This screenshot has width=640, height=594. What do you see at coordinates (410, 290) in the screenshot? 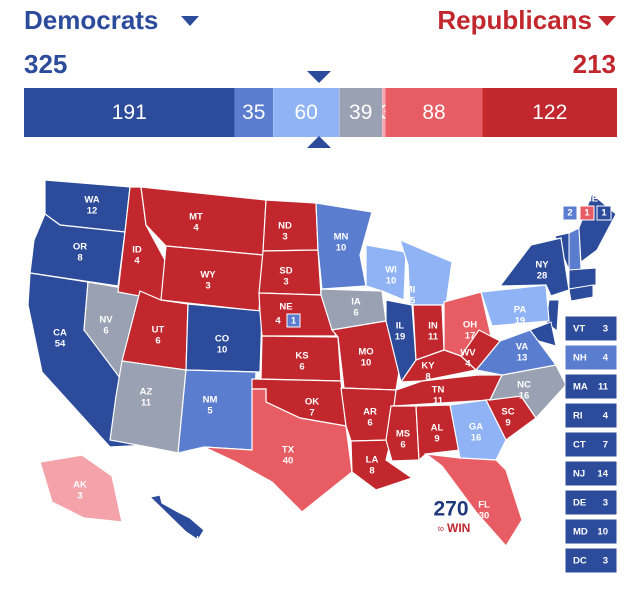
I see `state-abbr: MI` at bounding box center [410, 290].